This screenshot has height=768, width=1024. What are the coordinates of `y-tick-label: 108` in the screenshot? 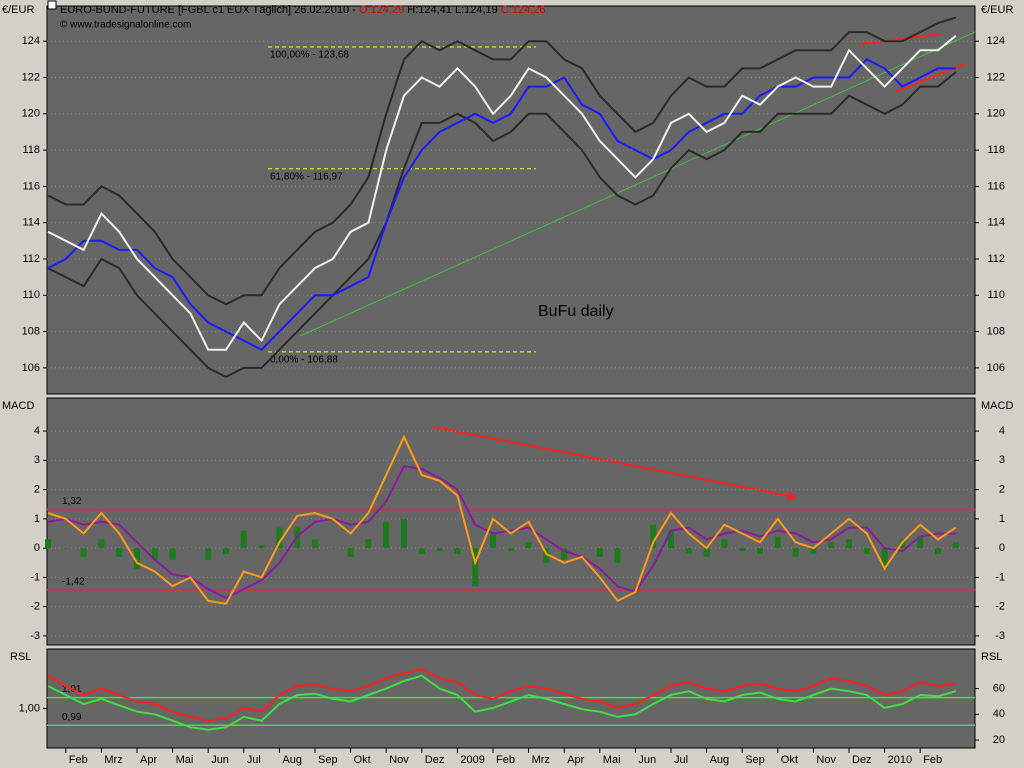 It's located at (996, 331).